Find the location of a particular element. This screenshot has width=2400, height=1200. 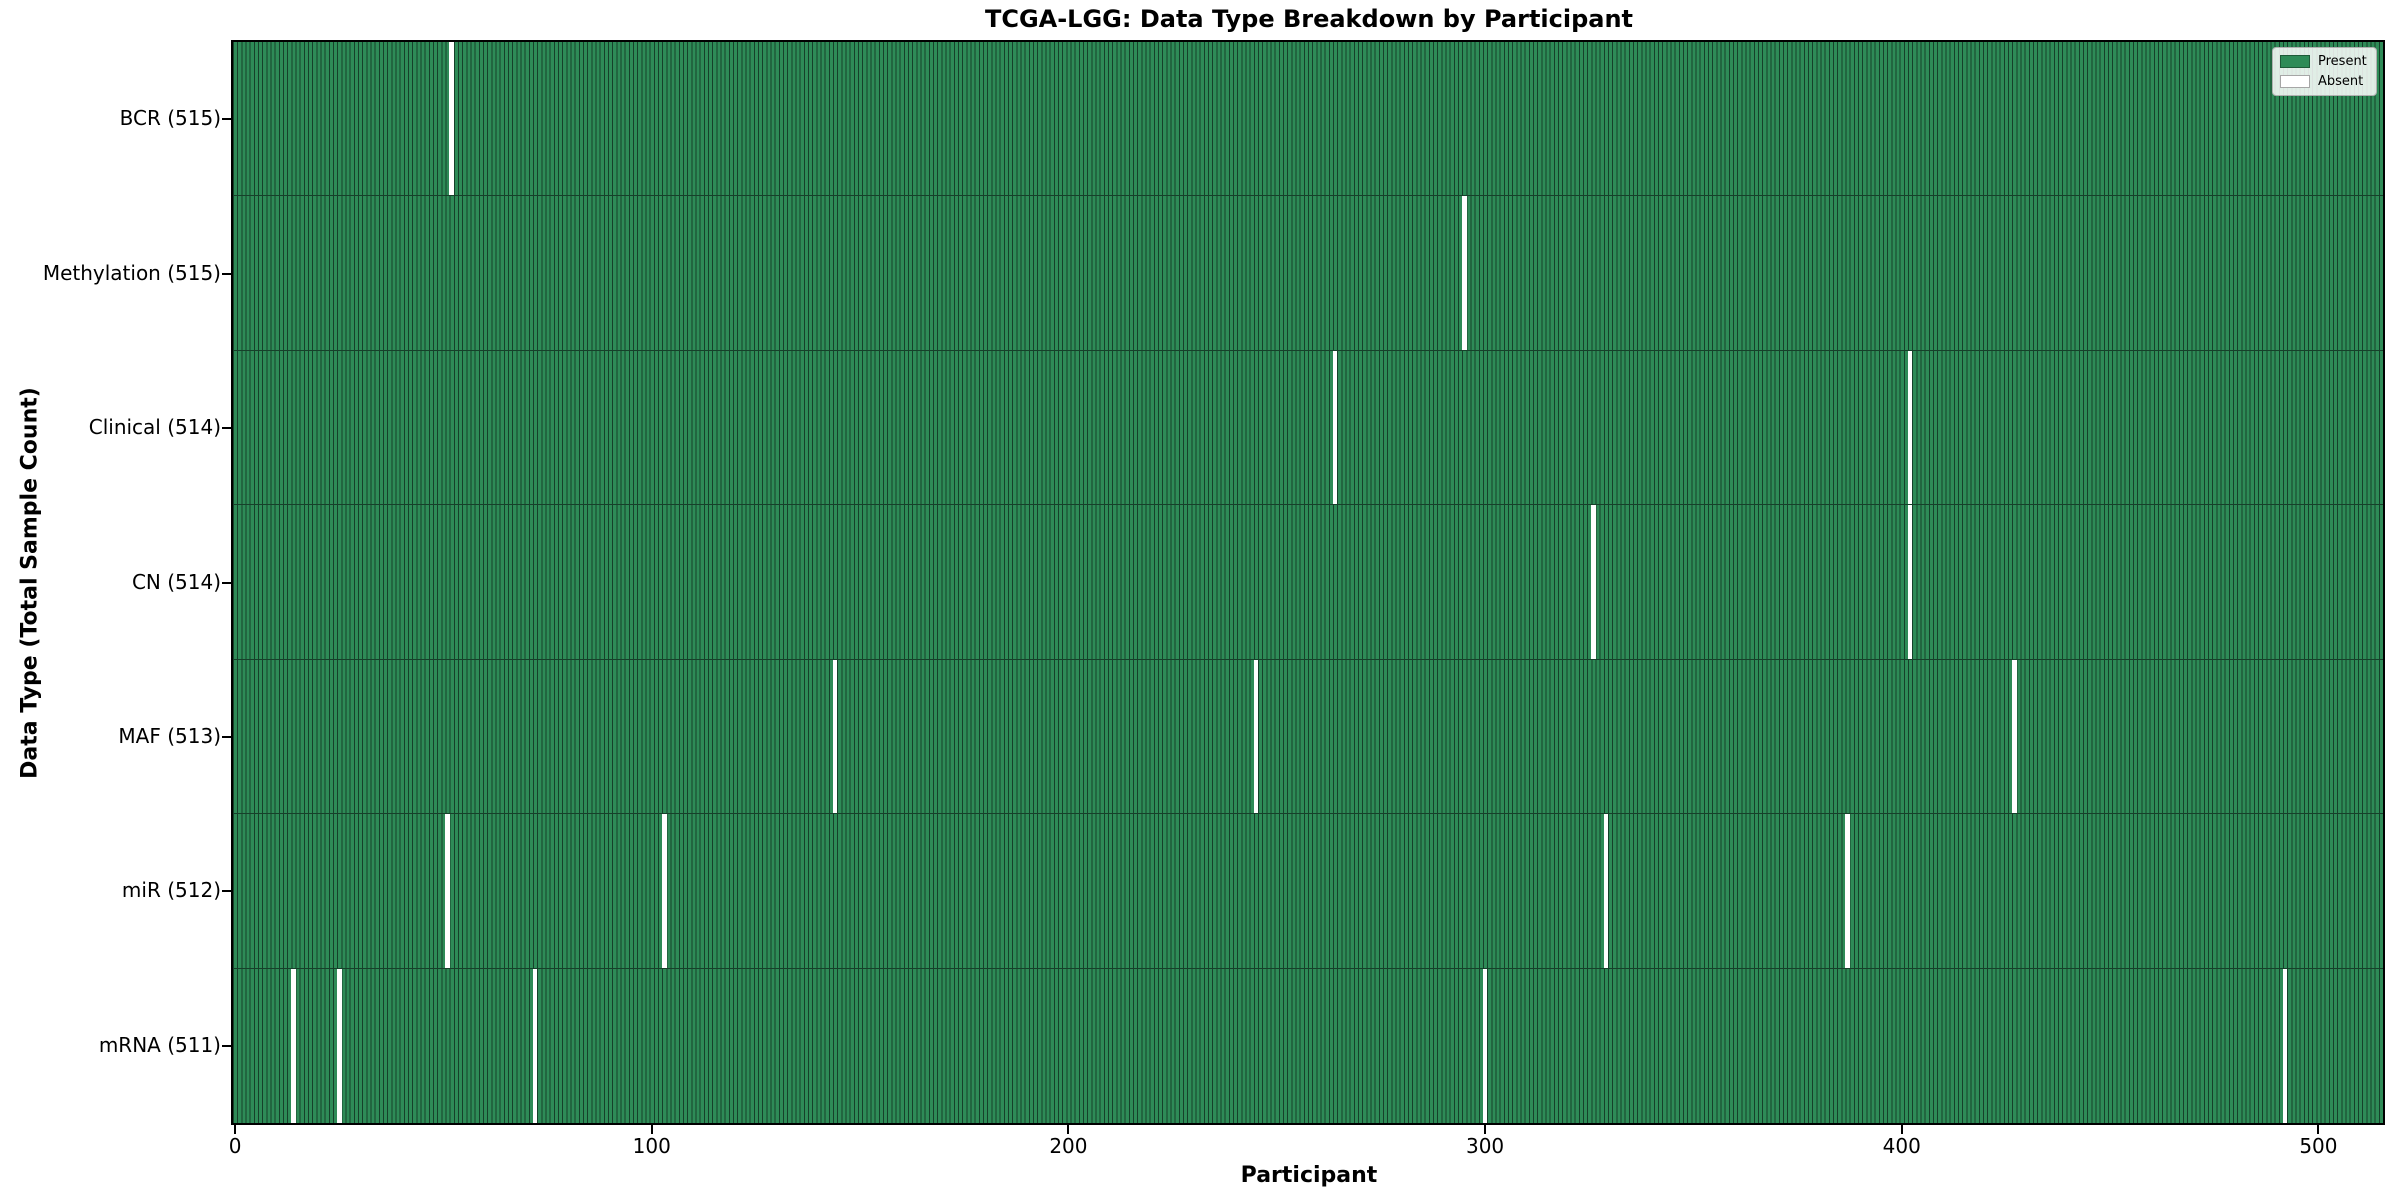

y-tick-label-MAF: MAF (513) is located at coordinates (169, 735).